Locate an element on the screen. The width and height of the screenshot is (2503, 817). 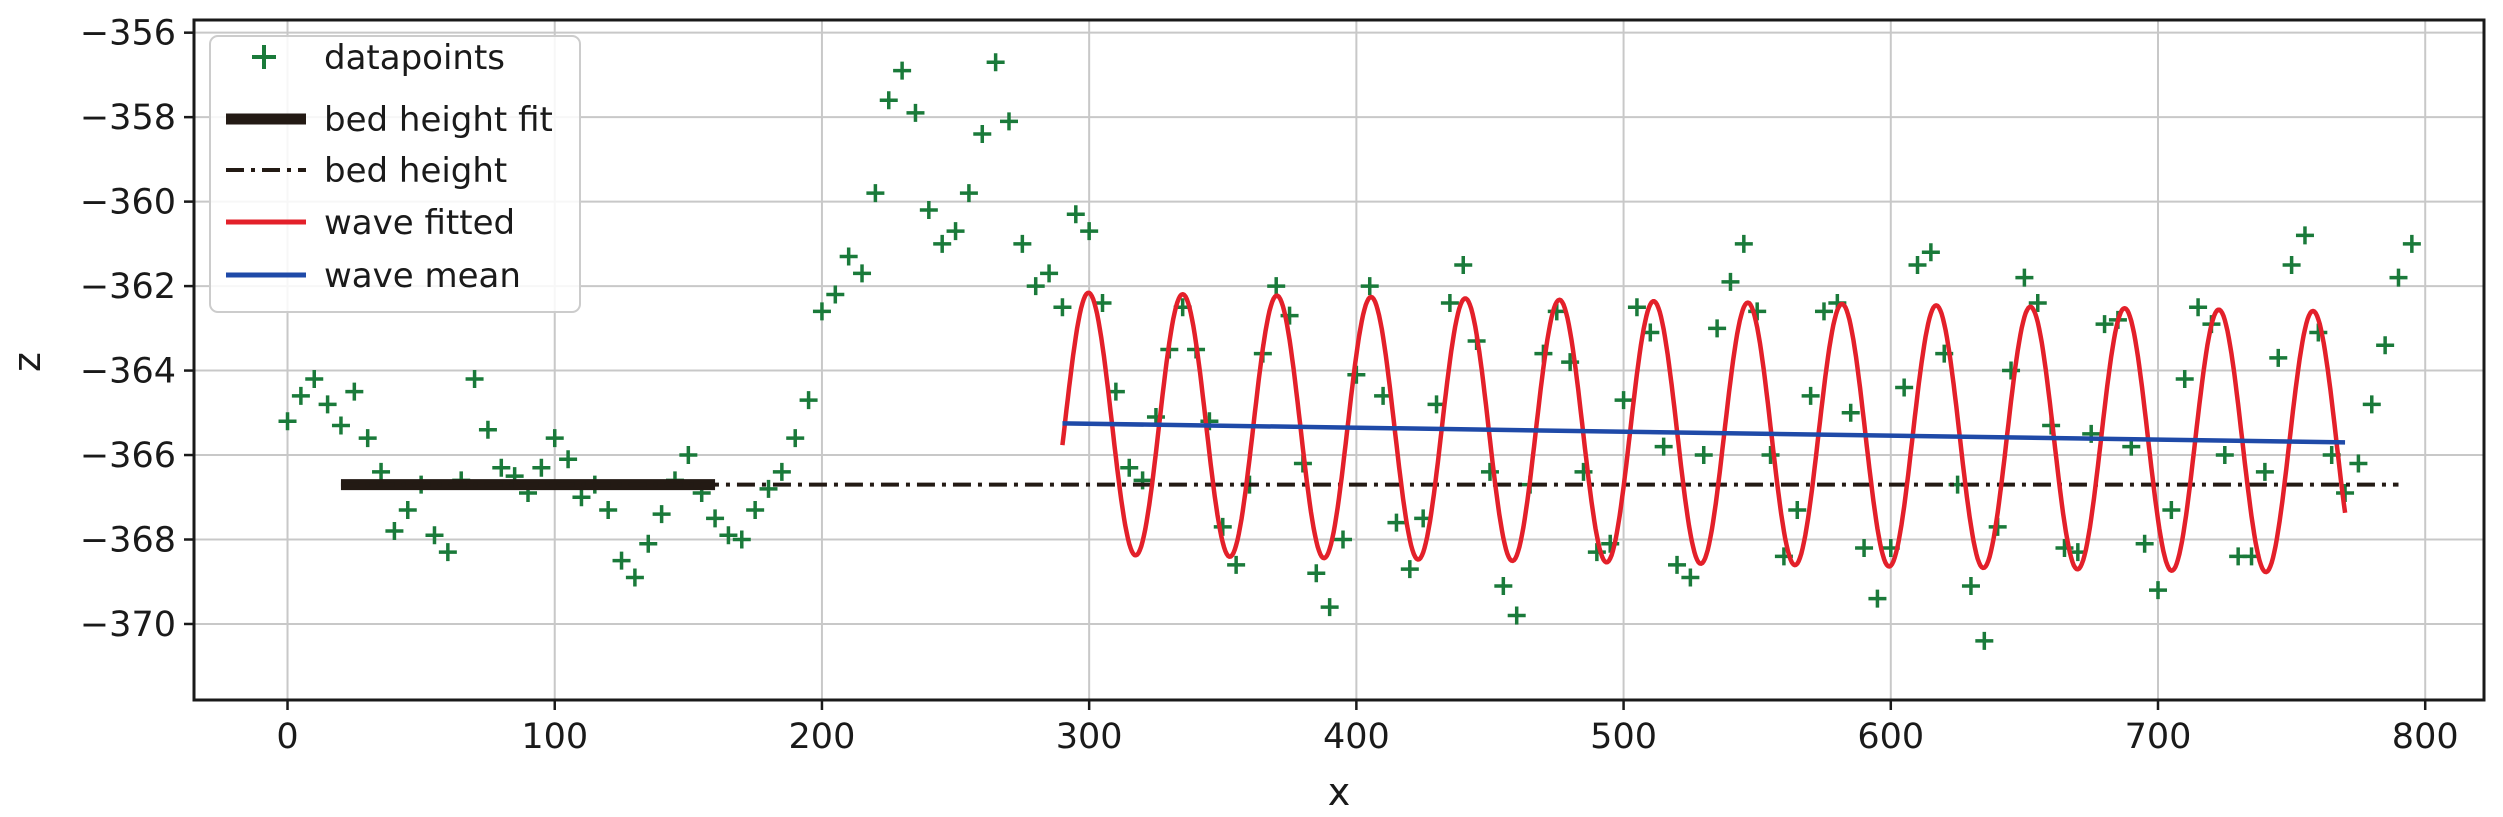
legend-entry-bed-height-fit: bed height fit is located at coordinates (389, 120).